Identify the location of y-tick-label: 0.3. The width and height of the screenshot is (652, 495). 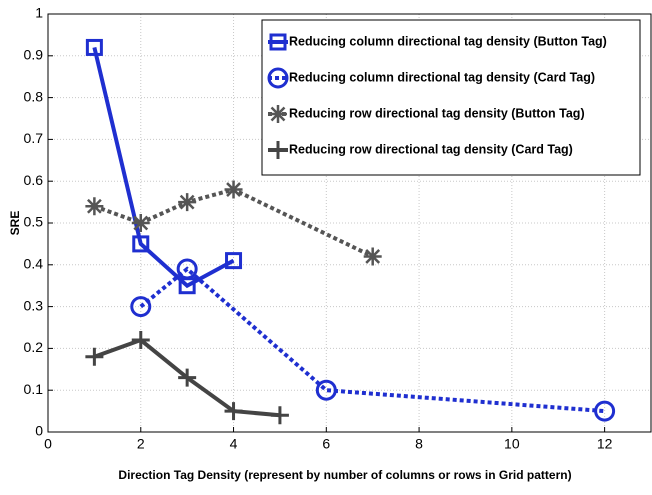
(34, 305).